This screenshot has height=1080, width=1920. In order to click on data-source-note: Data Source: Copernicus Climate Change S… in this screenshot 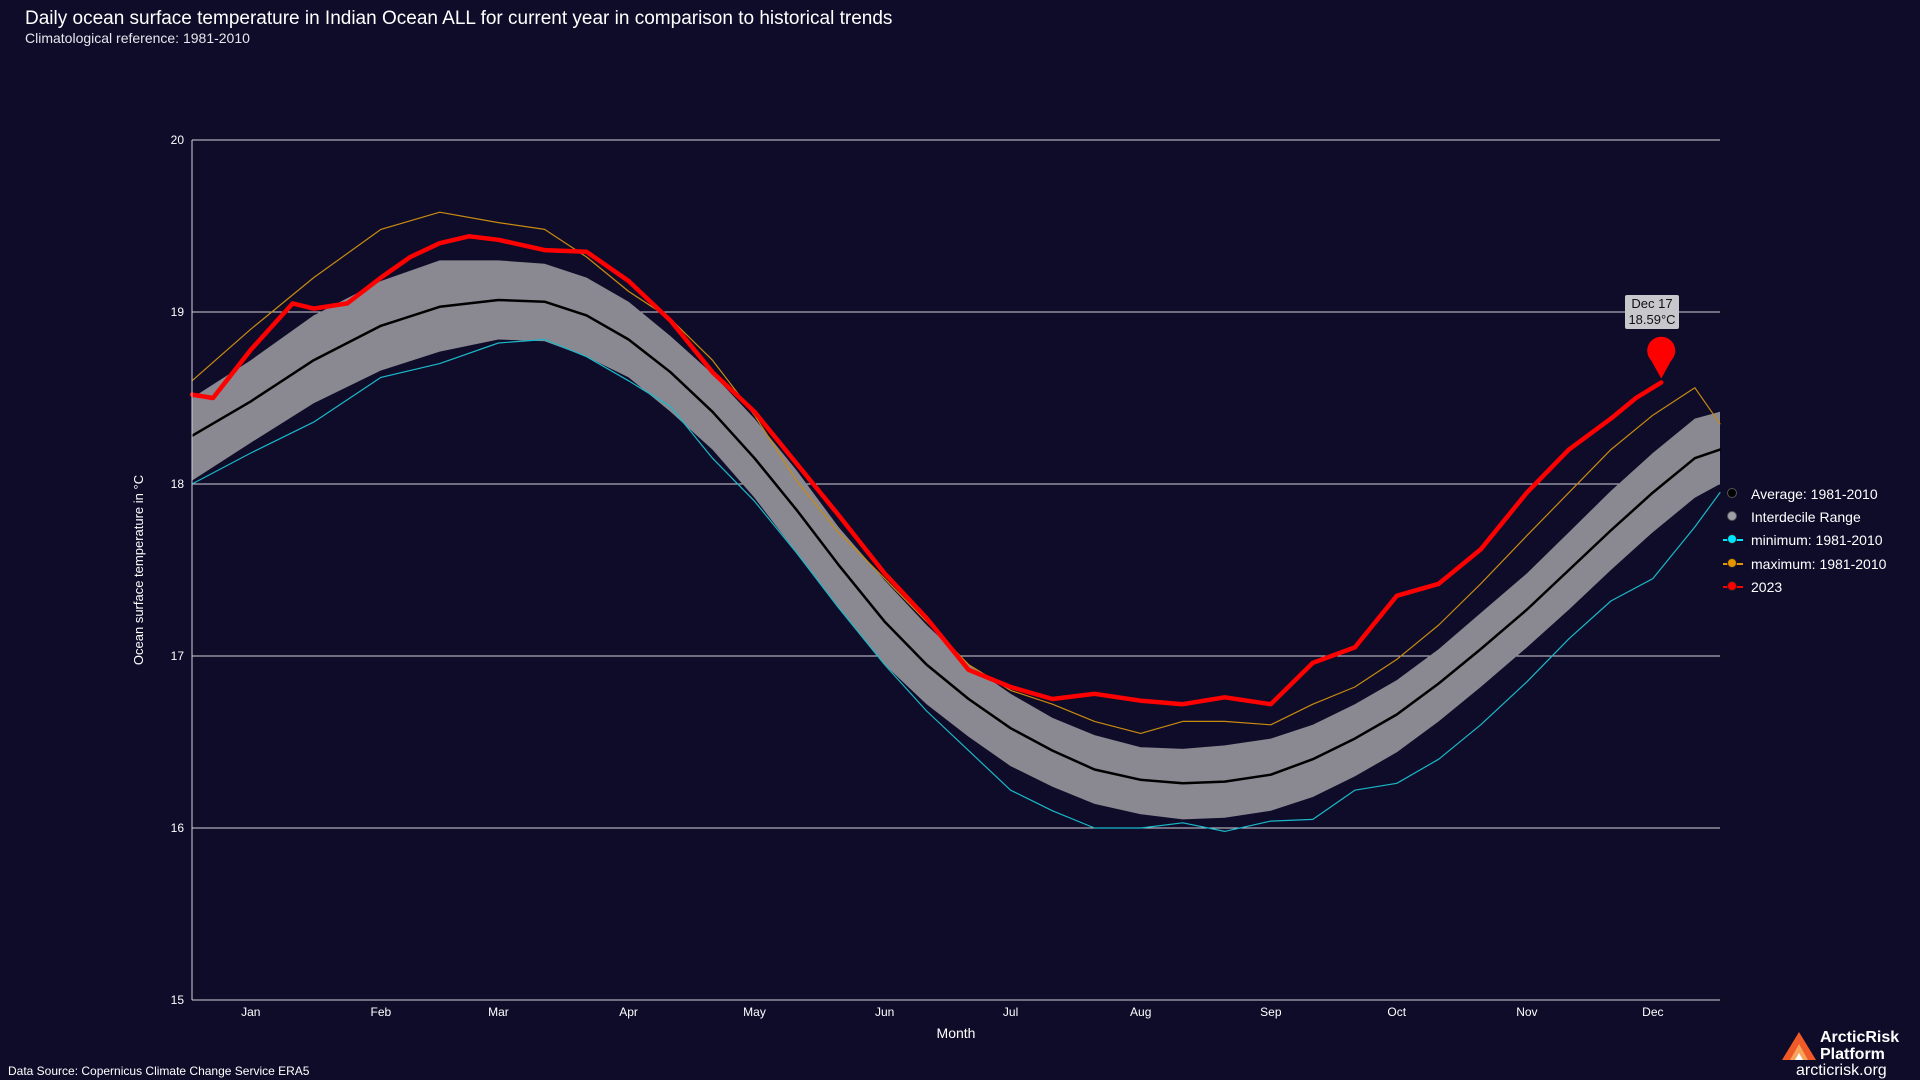, I will do `click(159, 1071)`.